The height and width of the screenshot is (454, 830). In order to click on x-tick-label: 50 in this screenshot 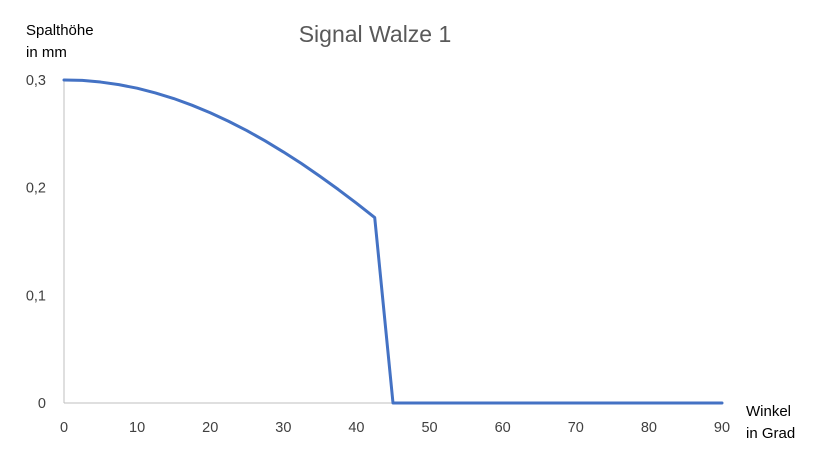, I will do `click(429, 428)`.